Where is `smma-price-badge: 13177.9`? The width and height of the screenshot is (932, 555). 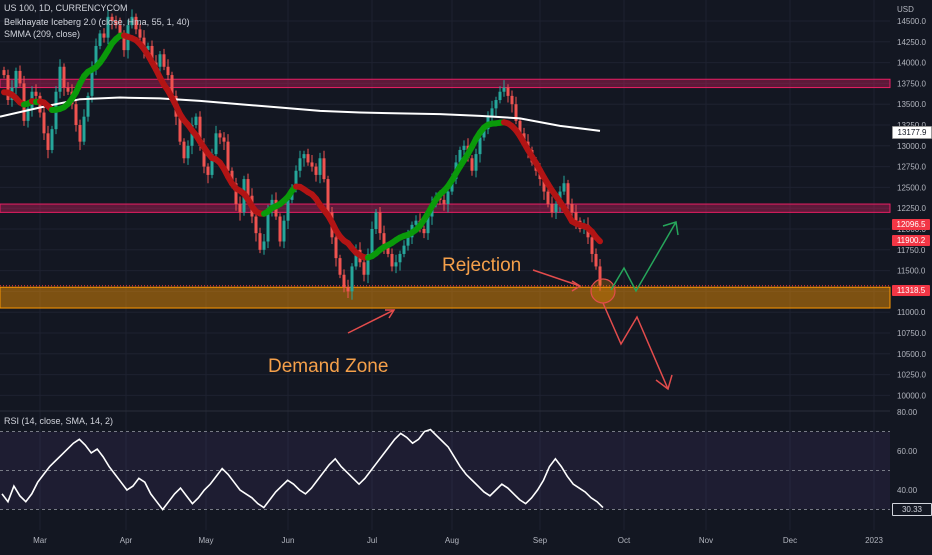
smma-price-badge: 13177.9 is located at coordinates (912, 132).